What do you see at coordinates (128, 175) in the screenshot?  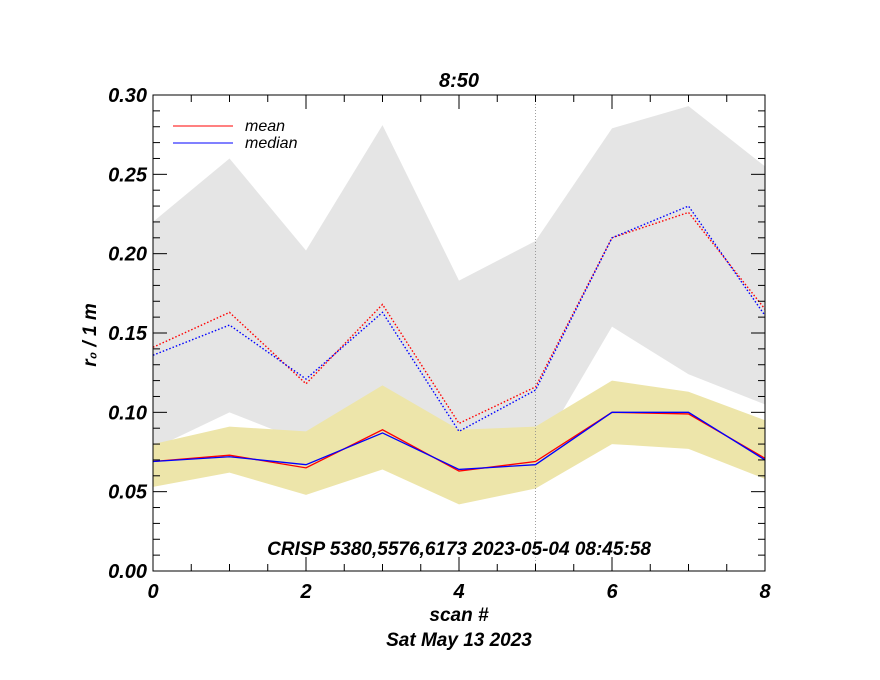 I see `y-tick-label: 0.25` at bounding box center [128, 175].